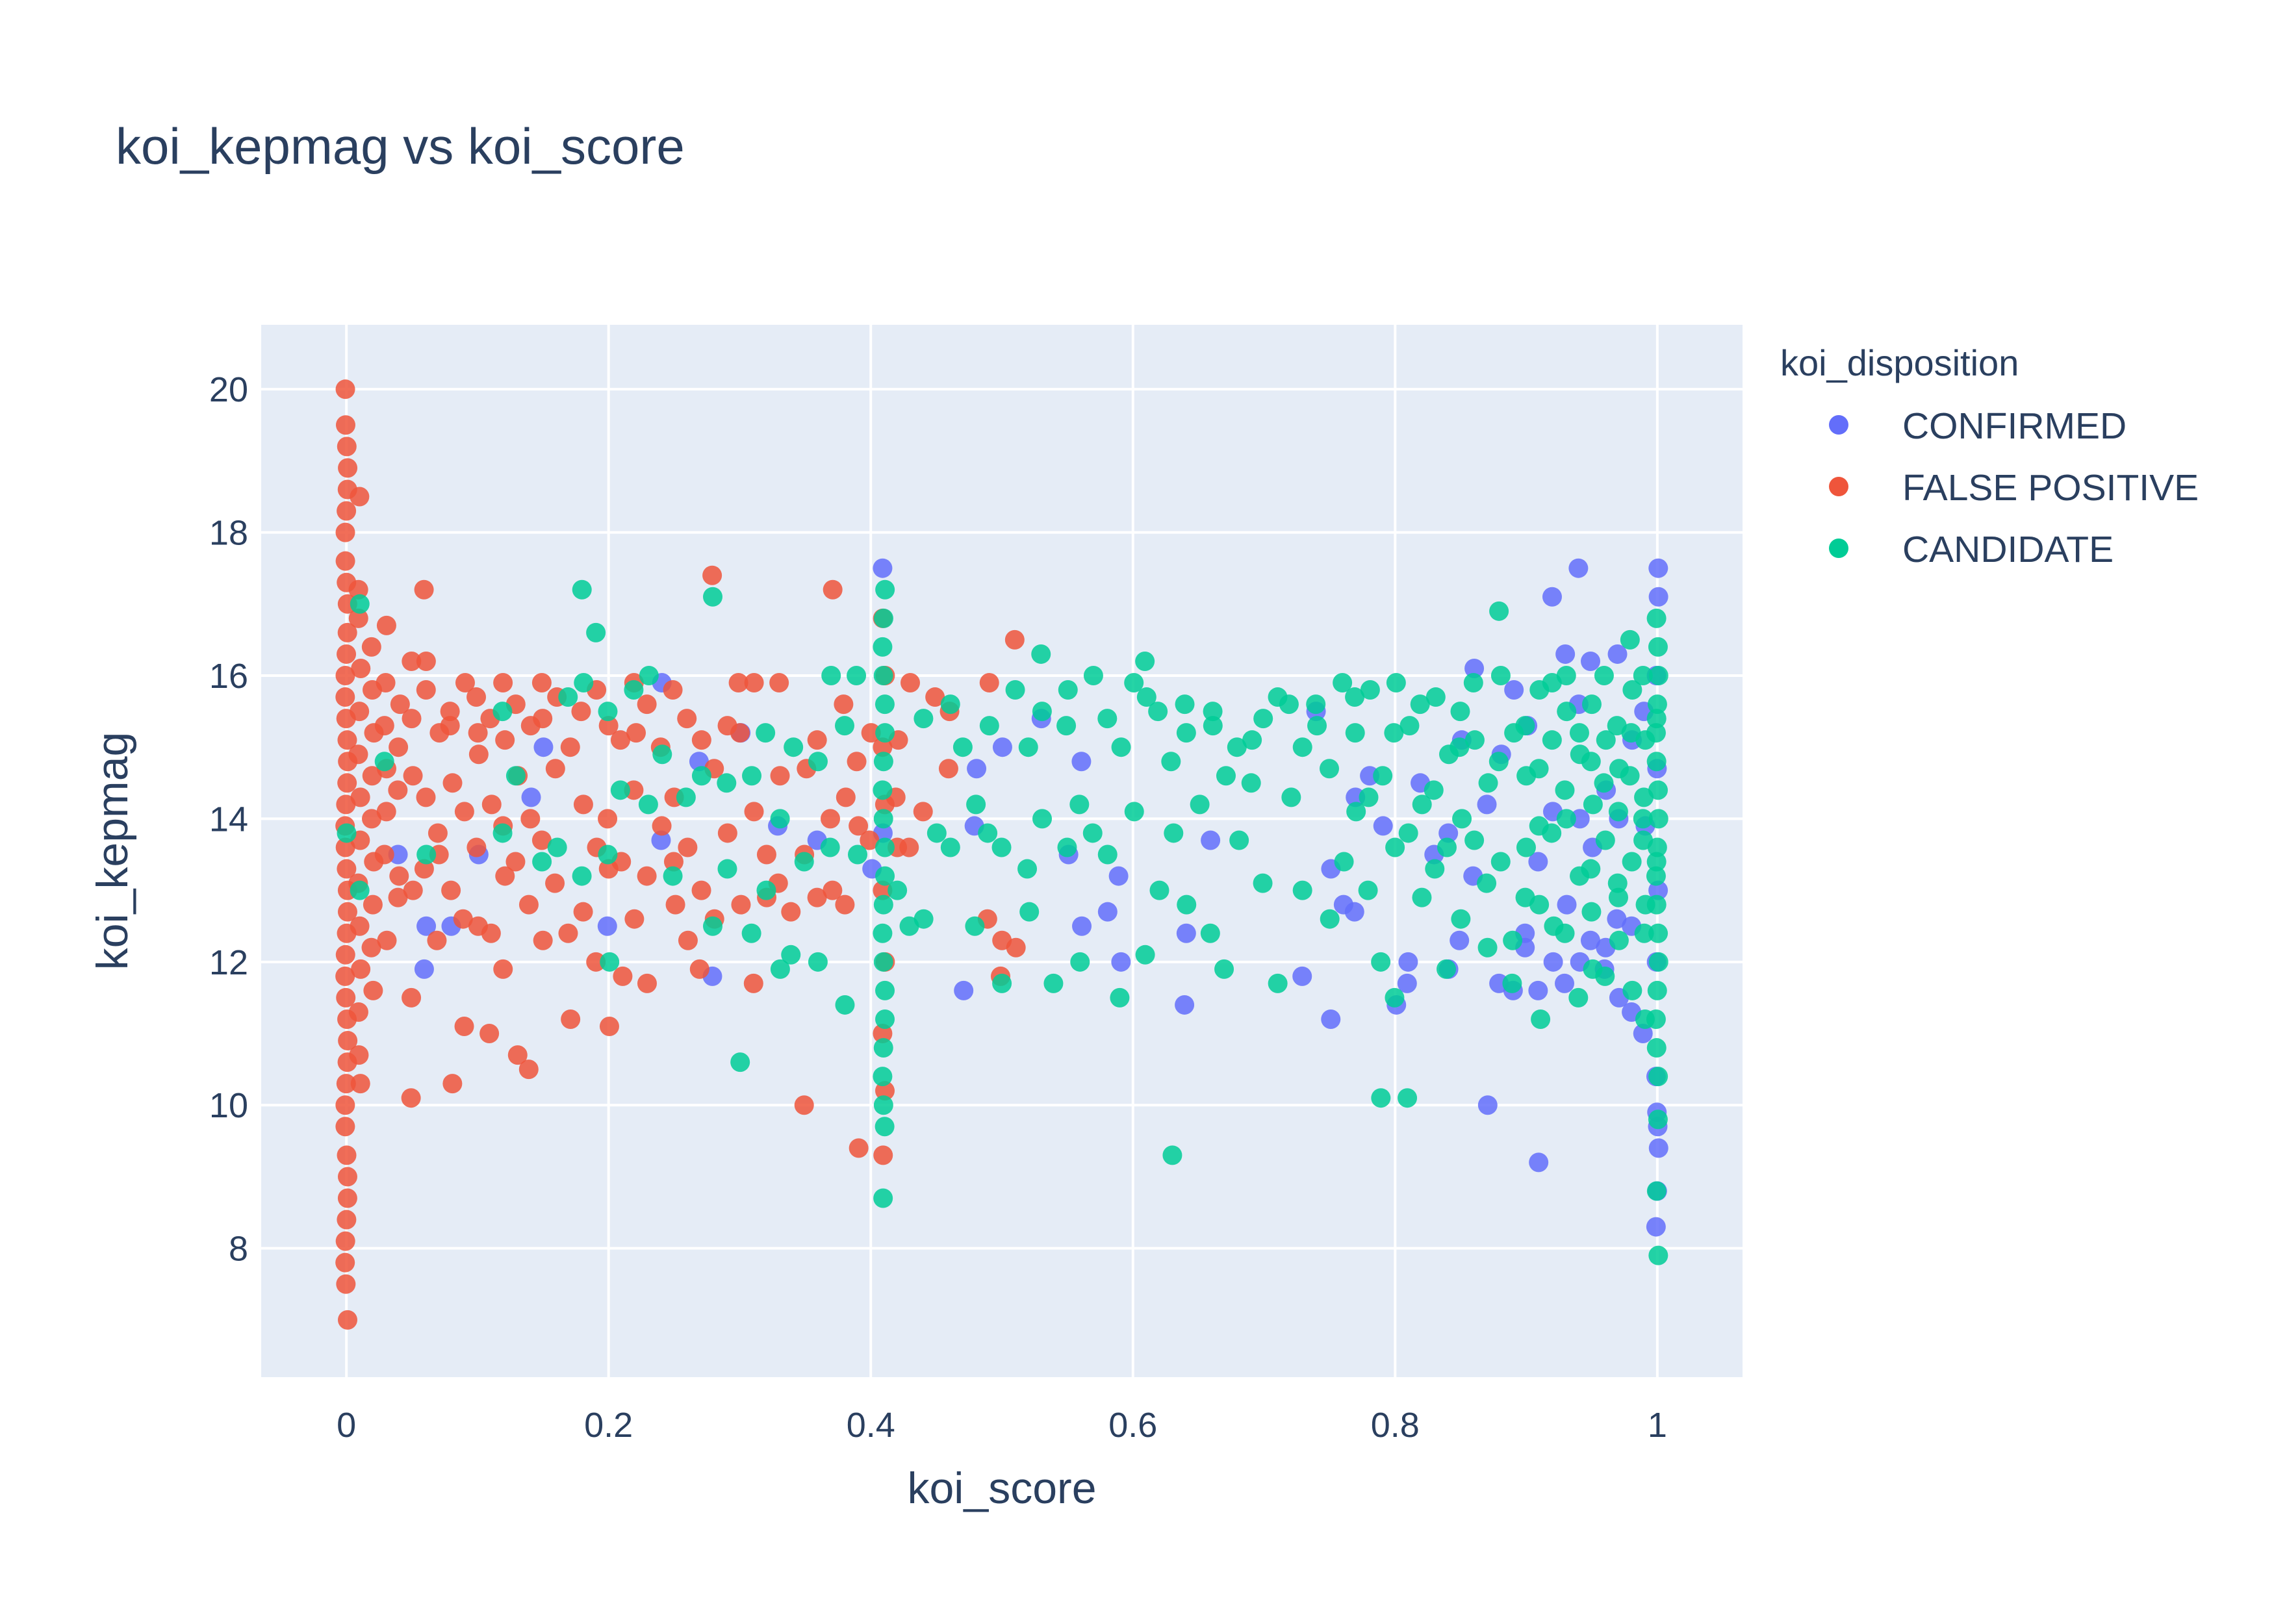 The width and height of the screenshot is (2274, 1624). What do you see at coordinates (228, 676) in the screenshot?
I see `y-tick-label: 16` at bounding box center [228, 676].